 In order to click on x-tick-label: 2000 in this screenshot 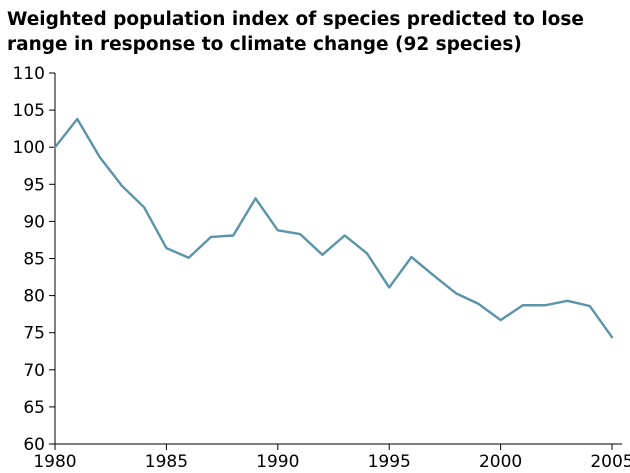, I will do `click(500, 462)`.